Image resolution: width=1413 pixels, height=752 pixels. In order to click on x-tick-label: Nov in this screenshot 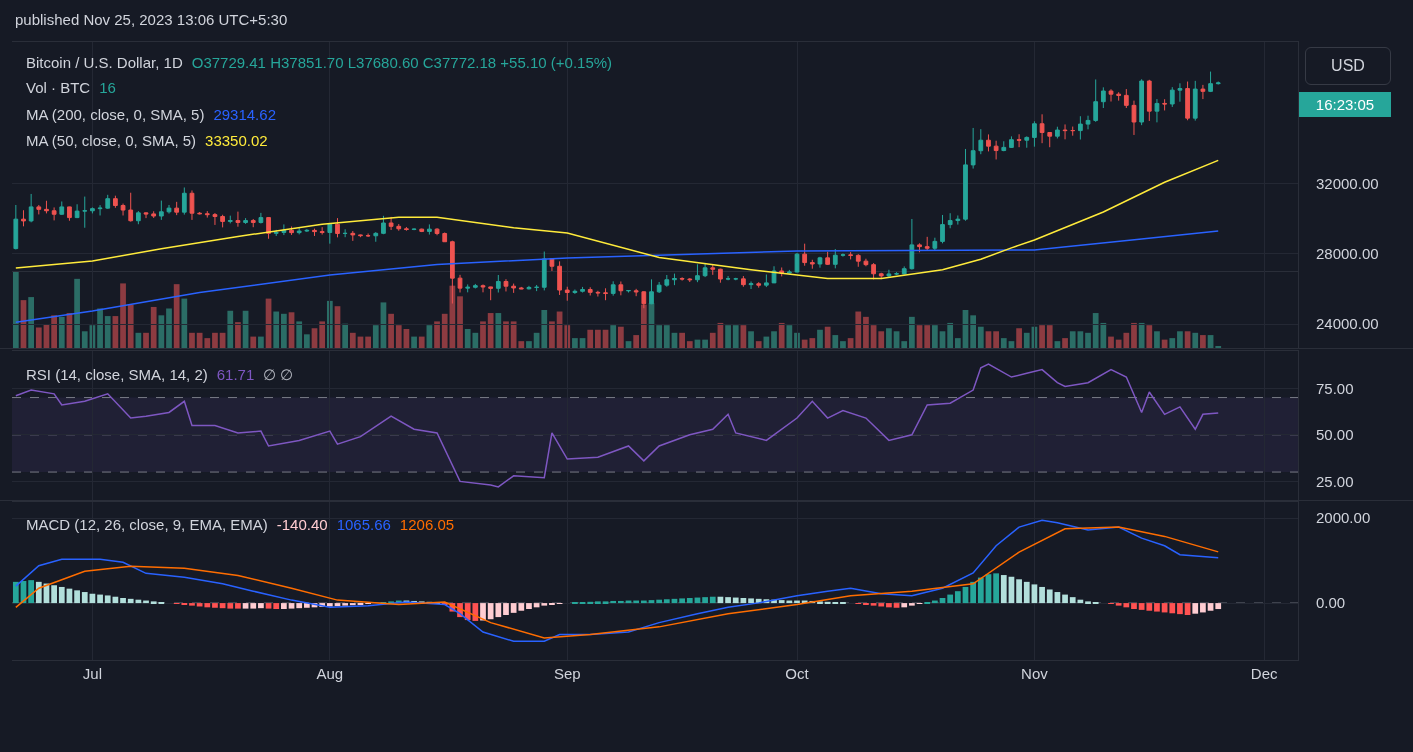, I will do `click(1035, 673)`.